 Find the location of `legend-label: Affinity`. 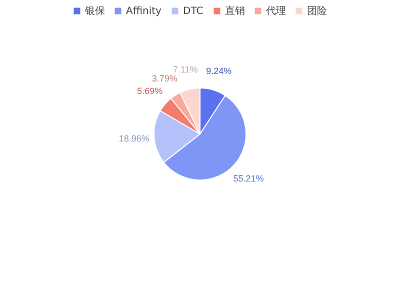

legend-label: Affinity is located at coordinates (144, 11).